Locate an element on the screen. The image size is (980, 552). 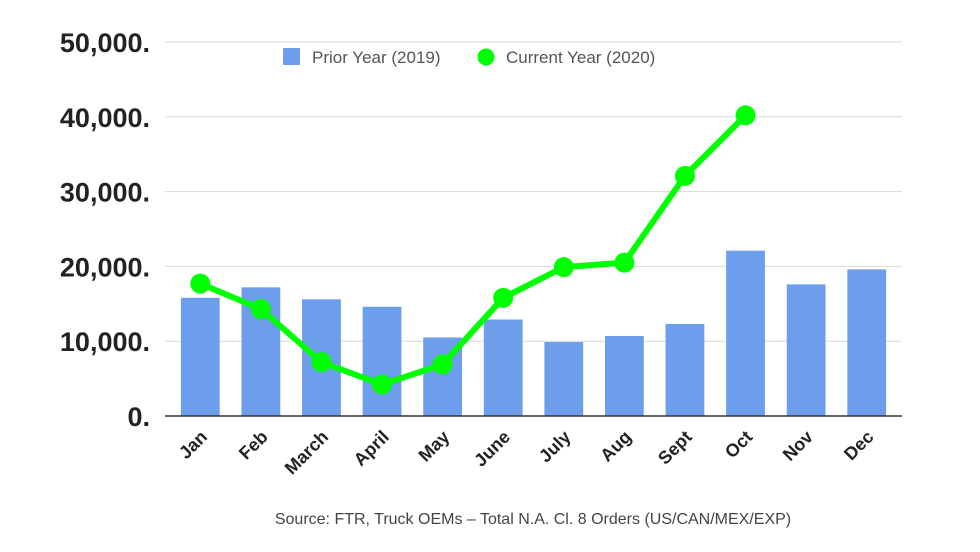
point-current-year-feb is located at coordinates (260, 309).